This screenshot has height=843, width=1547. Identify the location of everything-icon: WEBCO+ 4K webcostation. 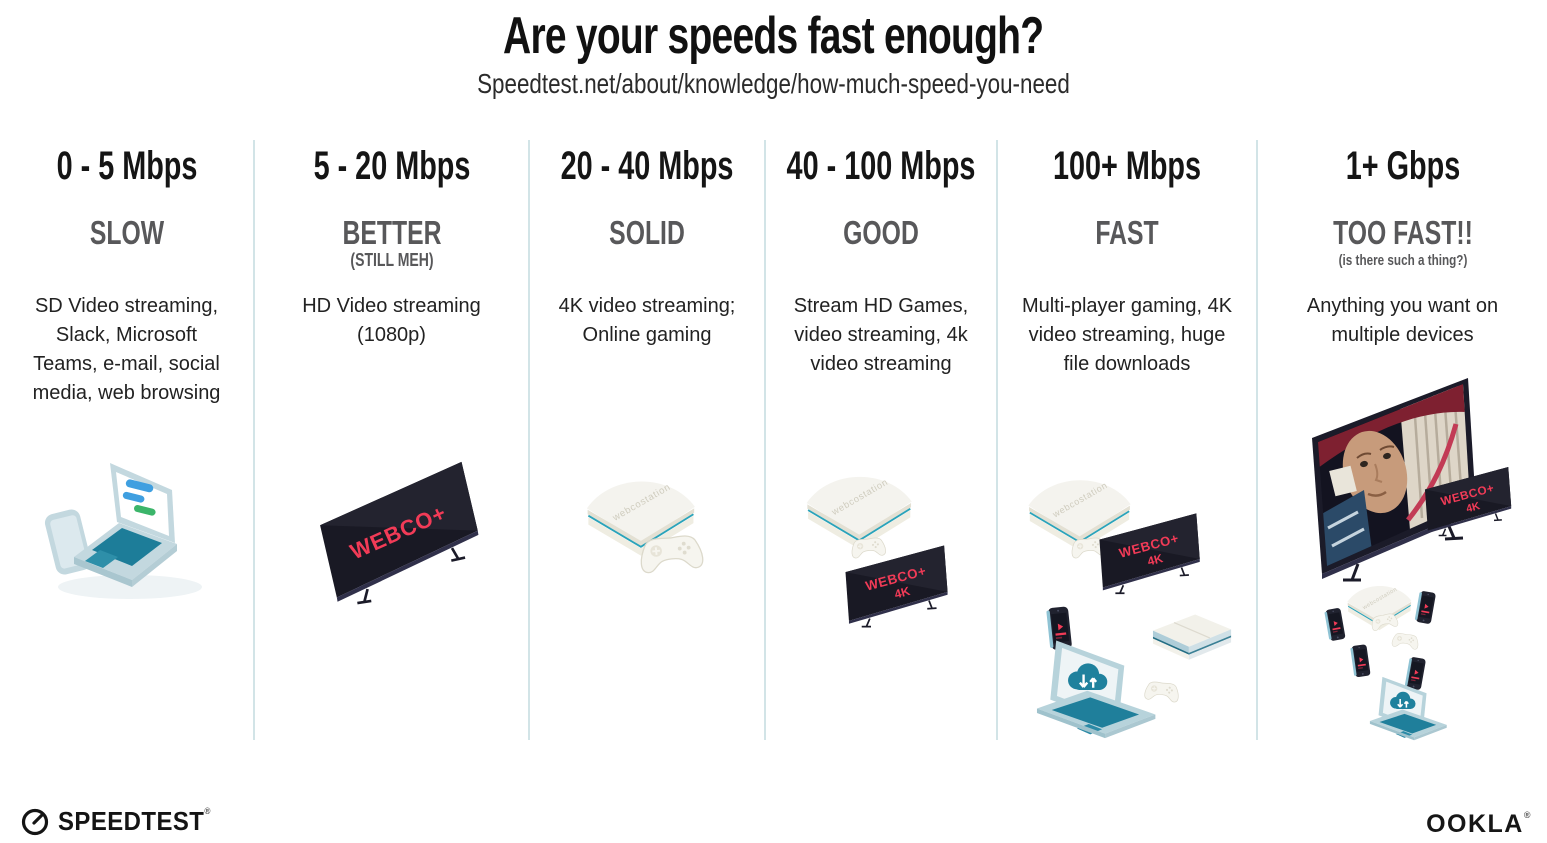
(1412, 560).